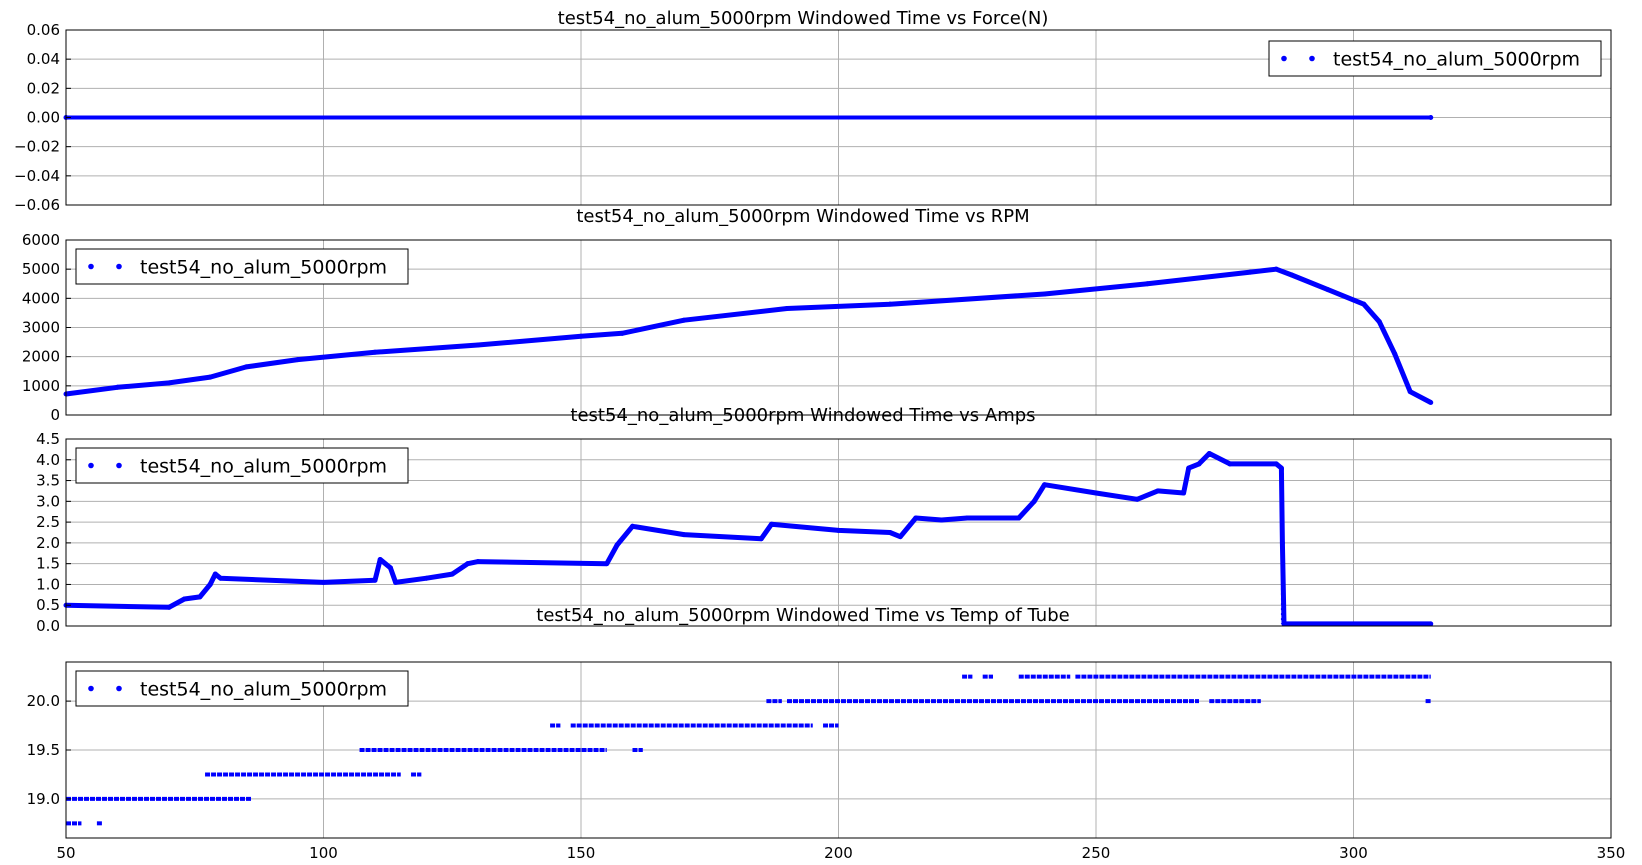  What do you see at coordinates (581, 853) in the screenshot?
I see `panel-temp-xtick-label-2: 150` at bounding box center [581, 853].